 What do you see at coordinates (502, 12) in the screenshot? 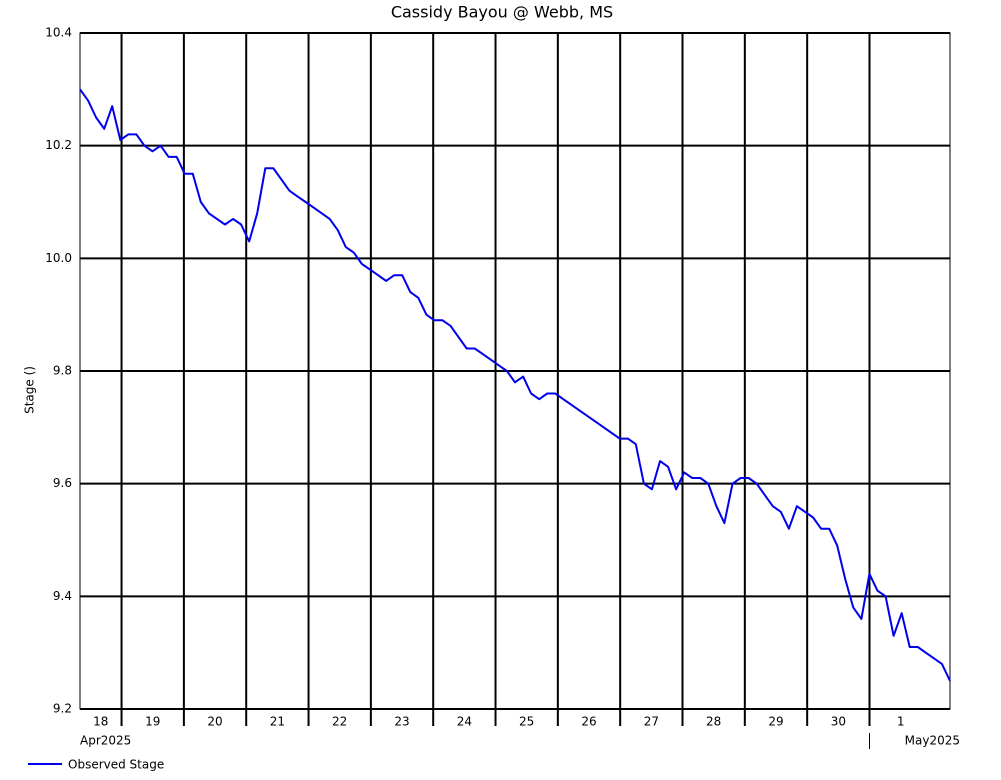
I see `chart-title: Cassidy Bayou @ Webb, MS` at bounding box center [502, 12].